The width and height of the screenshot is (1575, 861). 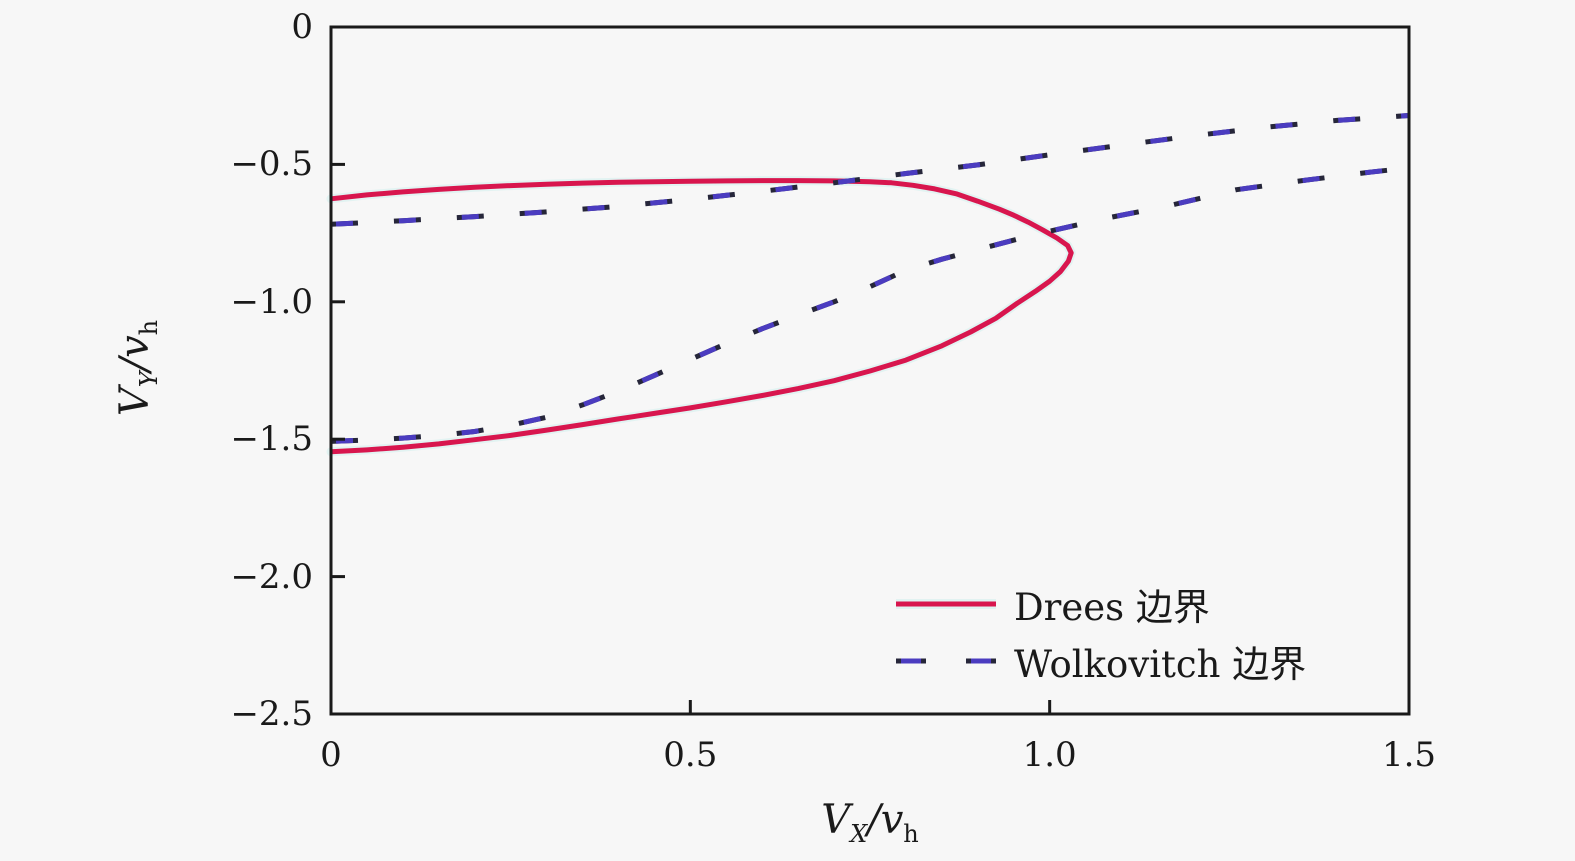 I want to click on x-label-subscript2: h, so click(x=911, y=834).